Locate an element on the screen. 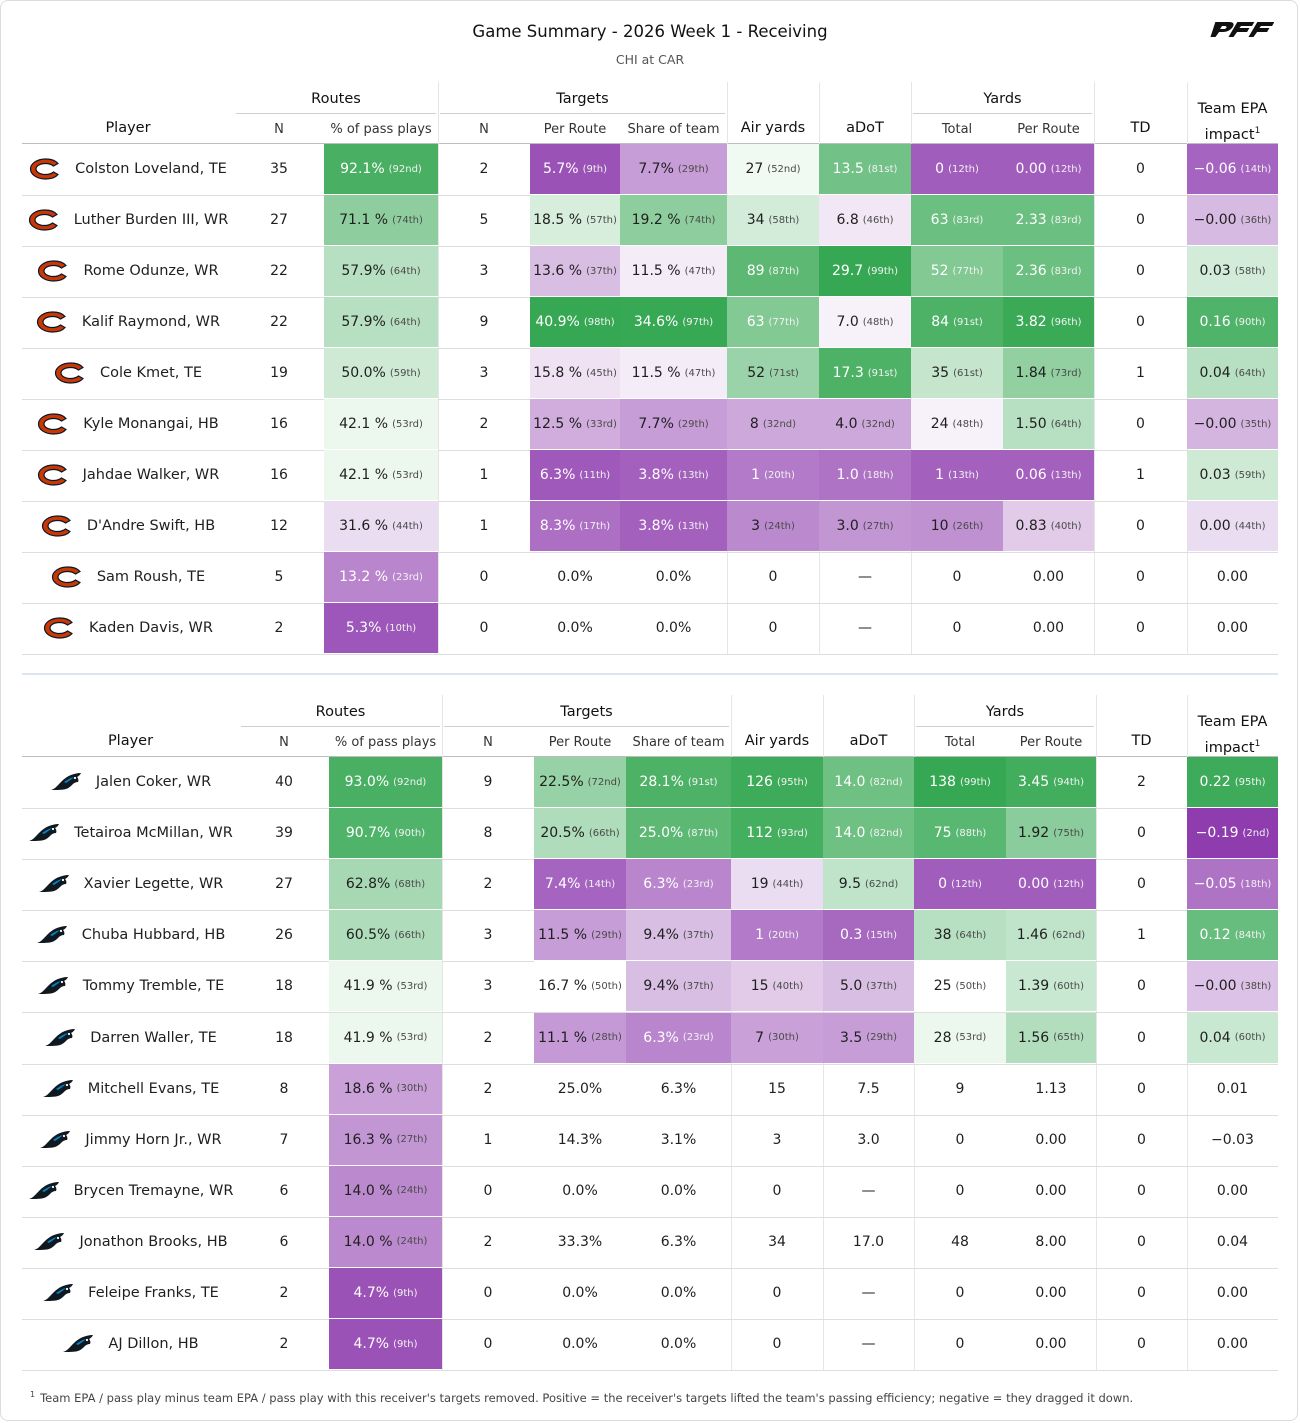 This screenshot has height=1423, width=1300. cell-value: 13.5 is located at coordinates (848, 169).